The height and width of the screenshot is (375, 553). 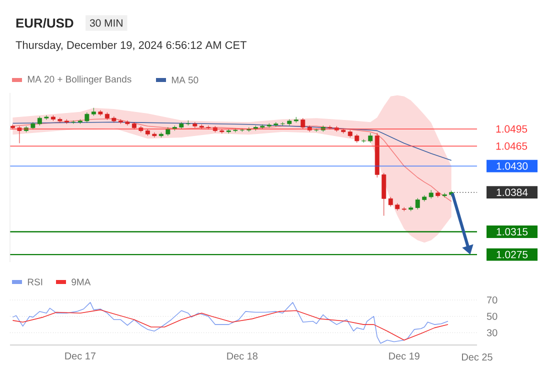 What do you see at coordinates (512, 254) in the screenshot?
I see `y-tick-label: 1.0275` at bounding box center [512, 254].